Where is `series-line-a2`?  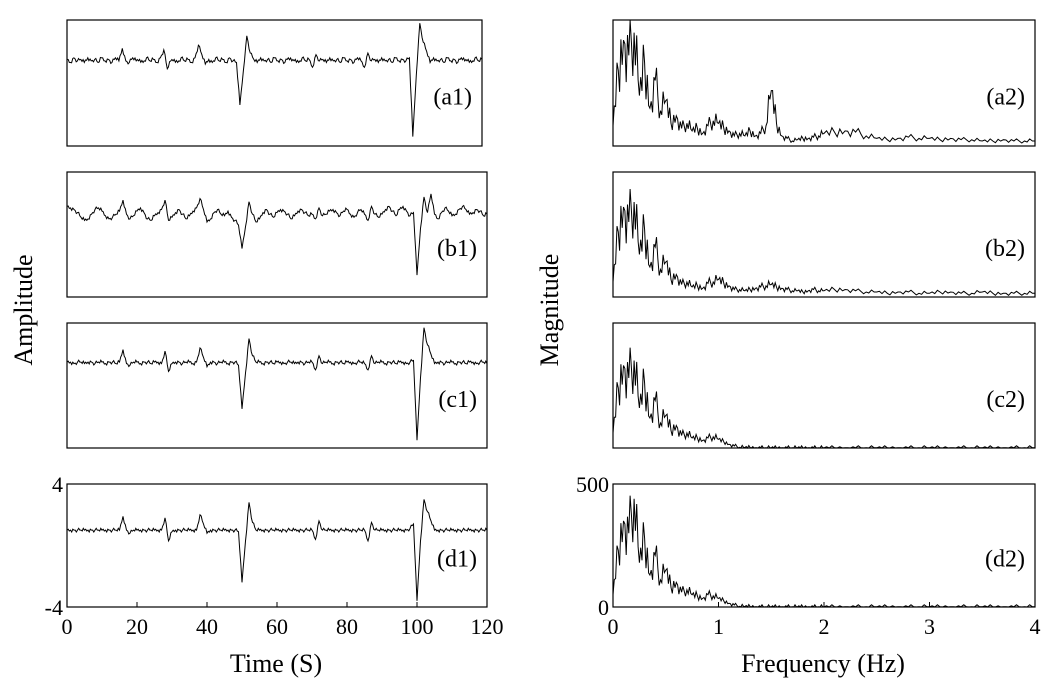
series-line-a2 is located at coordinates (823, 81).